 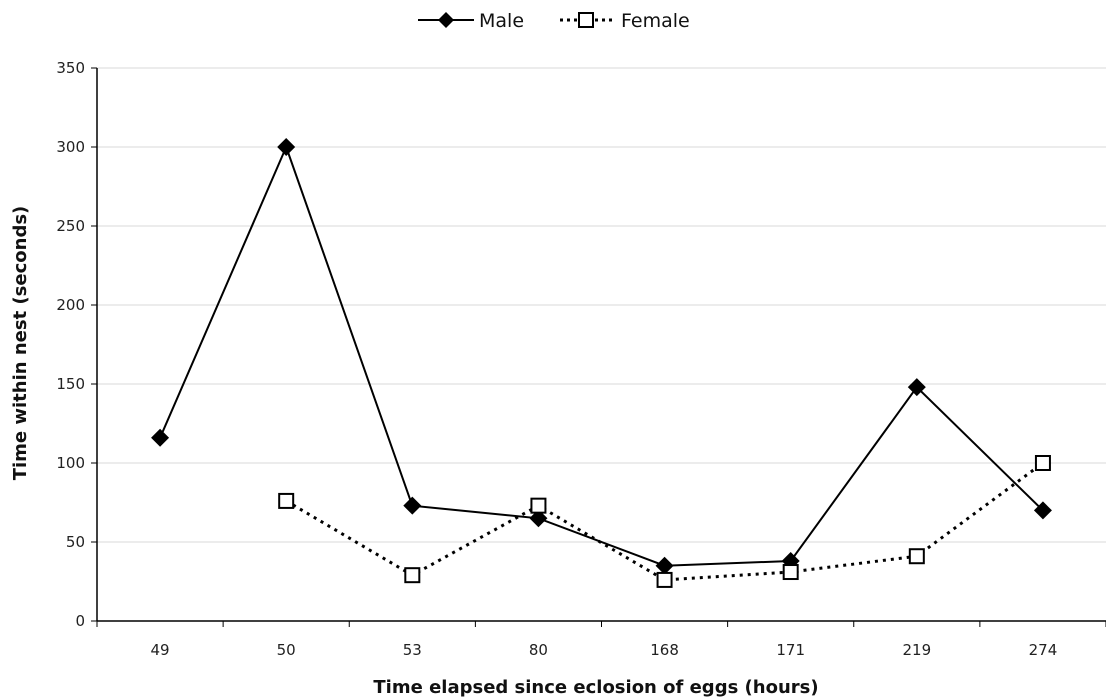 What do you see at coordinates (446, 20) in the screenshot?
I see `legend-male-marker` at bounding box center [446, 20].